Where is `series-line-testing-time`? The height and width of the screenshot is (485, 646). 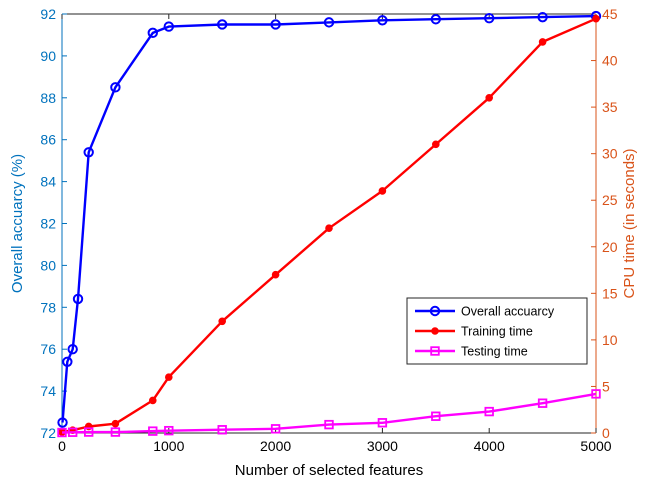 series-line-testing-time is located at coordinates (329, 413).